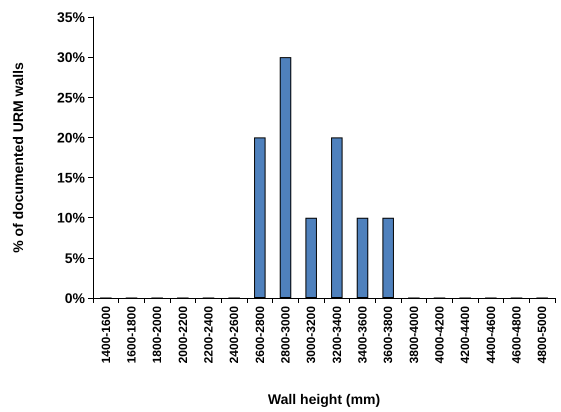 Image resolution: width=561 pixels, height=412 pixels. I want to click on y-tick-label: 5%, so click(75, 258).